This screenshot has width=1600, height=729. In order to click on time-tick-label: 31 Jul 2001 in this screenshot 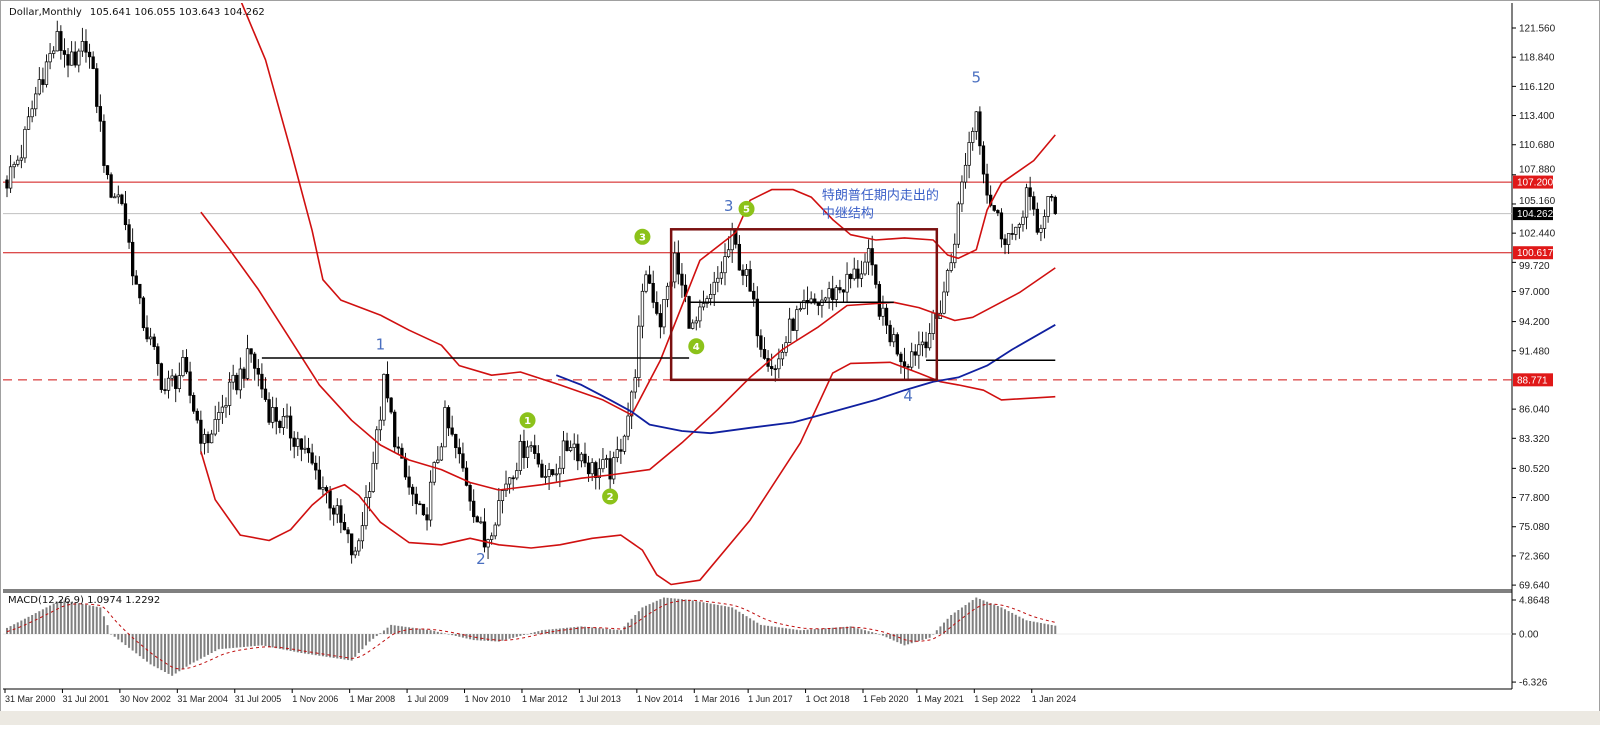, I will do `click(85, 699)`.